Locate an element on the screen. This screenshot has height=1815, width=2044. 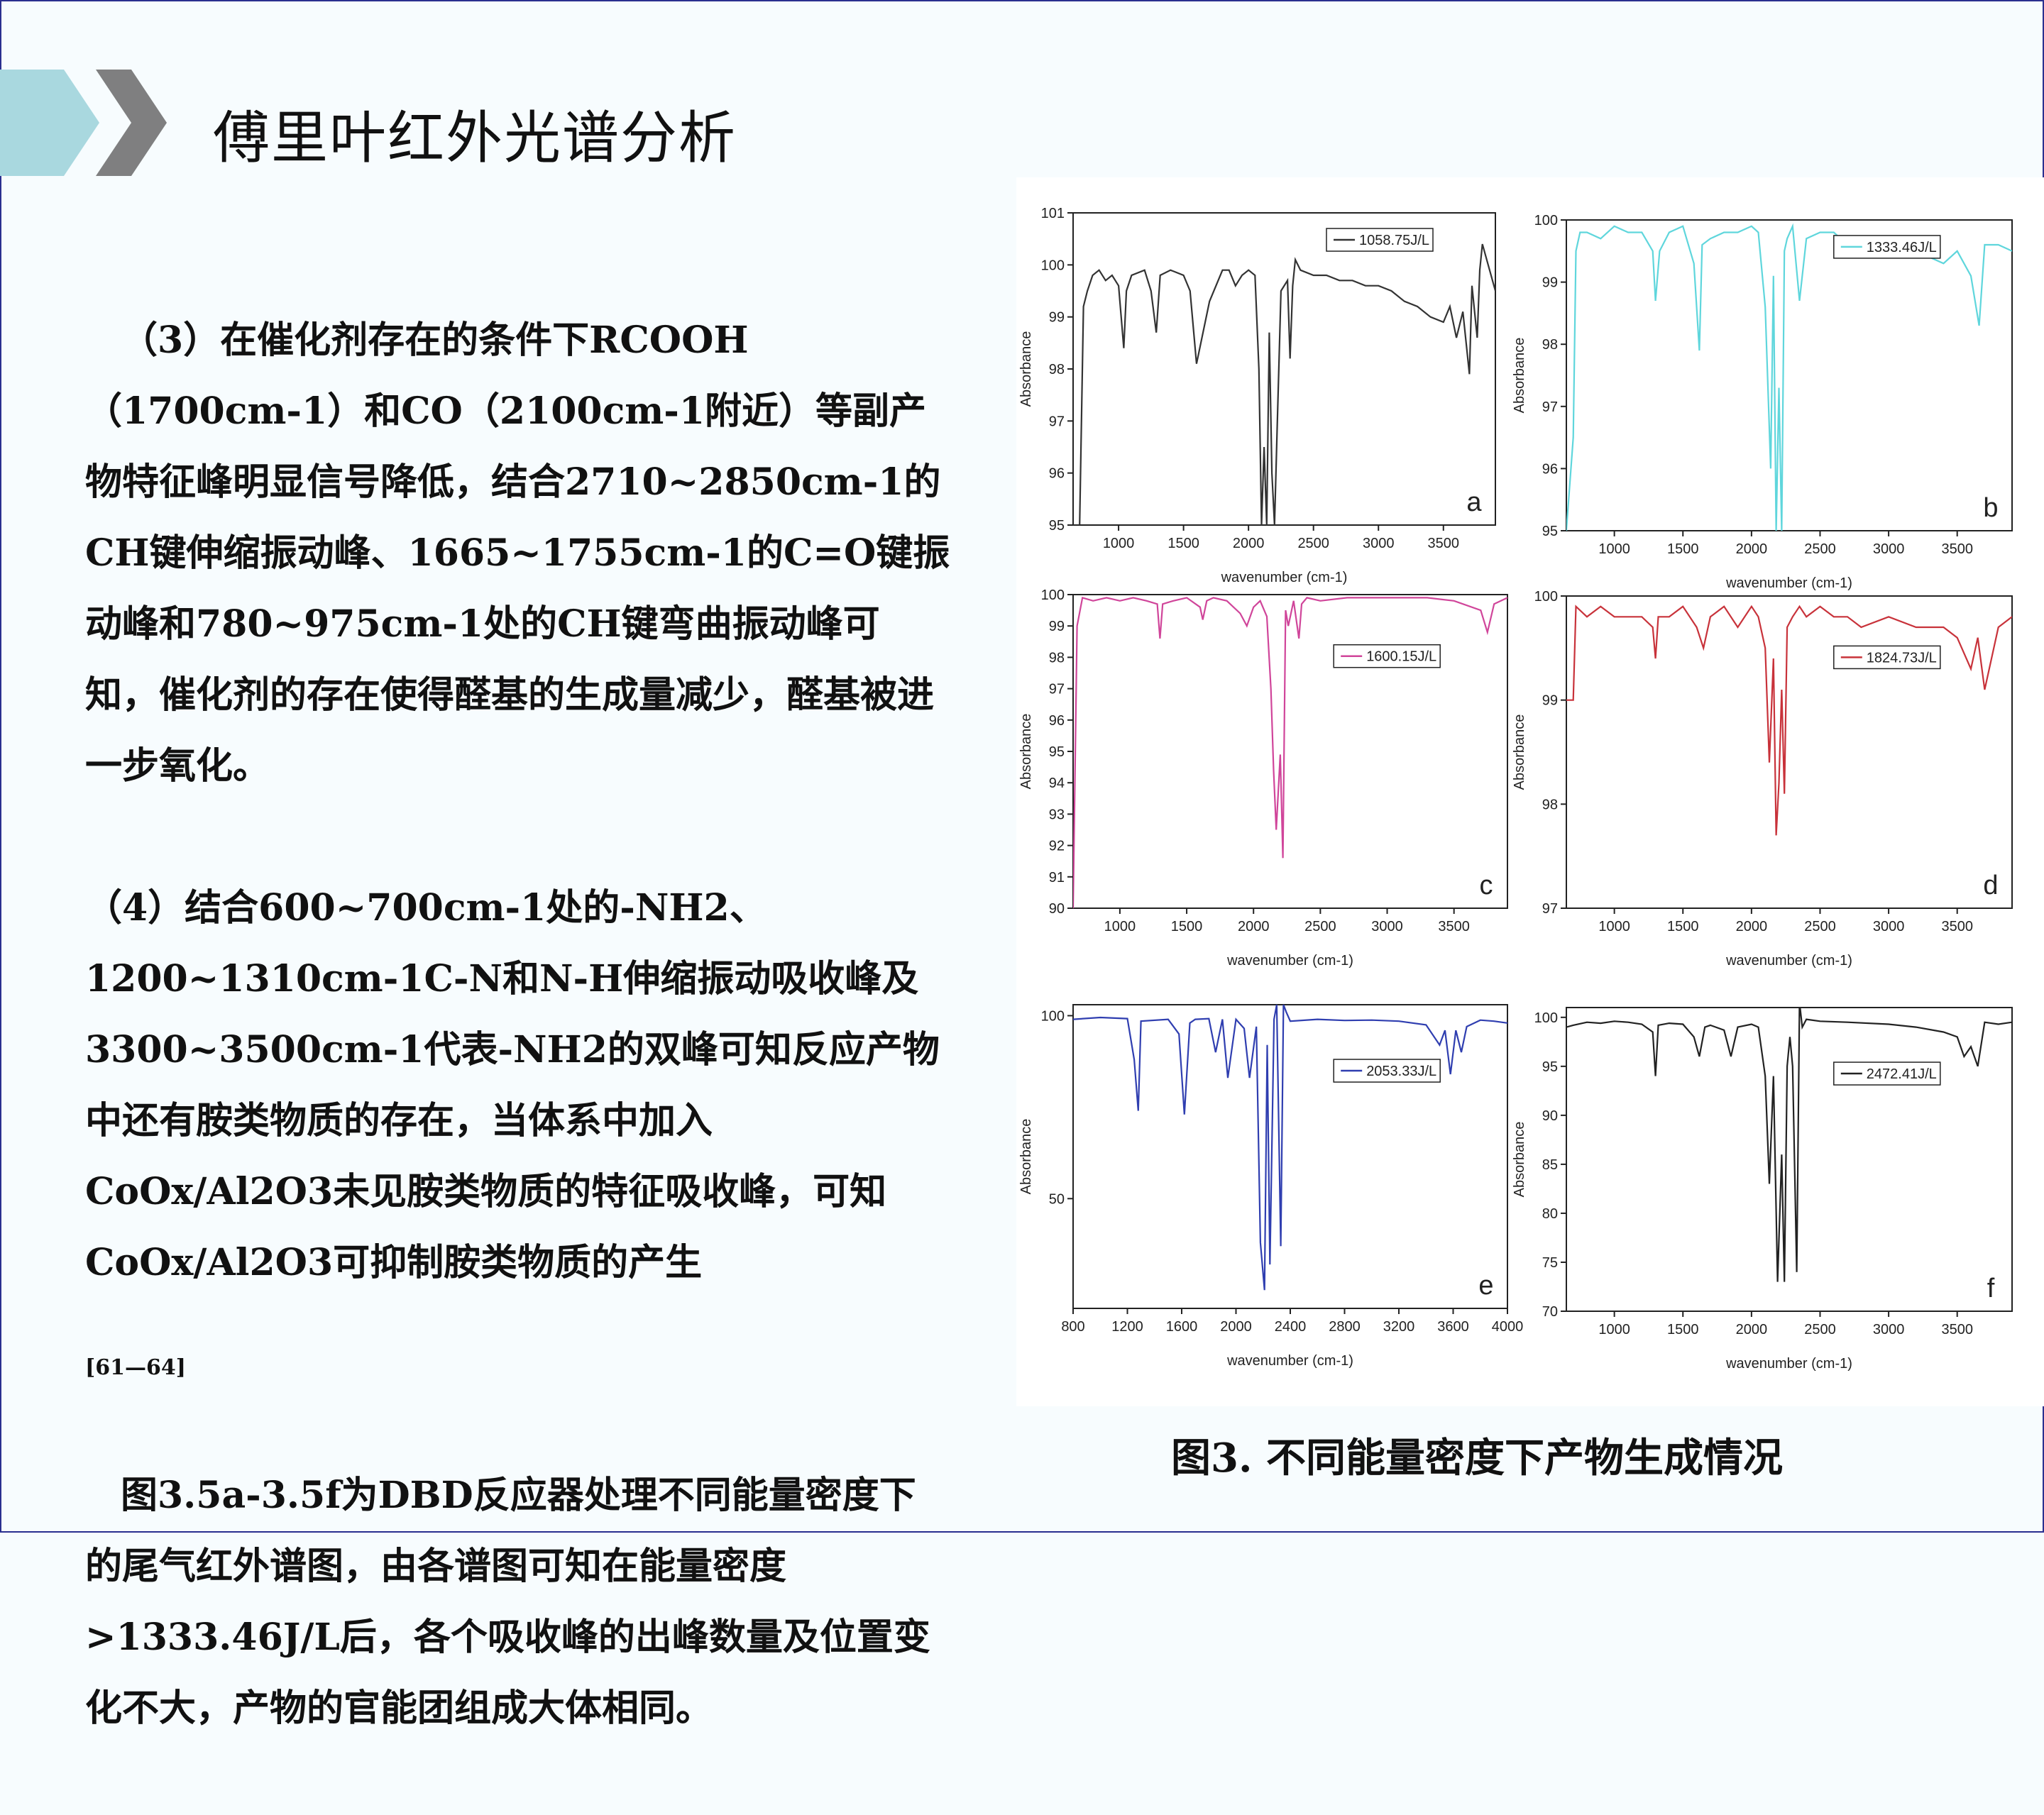
panel-letter: f is located at coordinates (1991, 1288).